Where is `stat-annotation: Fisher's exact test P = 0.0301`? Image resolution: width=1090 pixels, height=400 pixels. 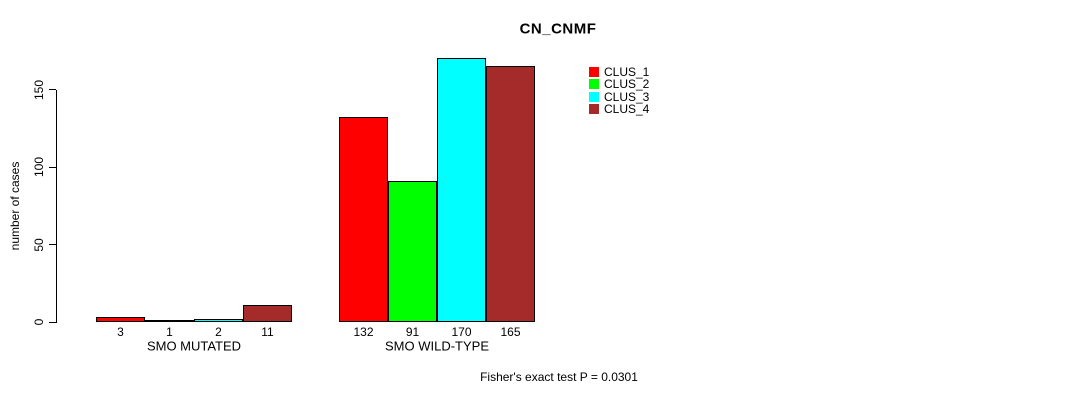
stat-annotation: Fisher's exact test P = 0.0301 is located at coordinates (559, 377).